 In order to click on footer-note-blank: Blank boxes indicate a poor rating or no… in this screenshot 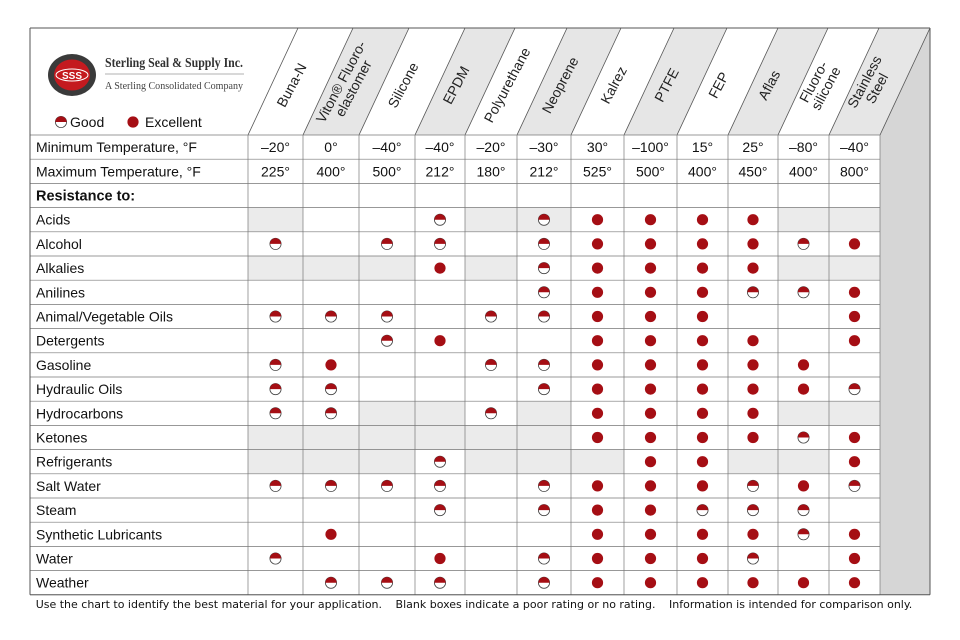, I will do `click(525, 604)`.